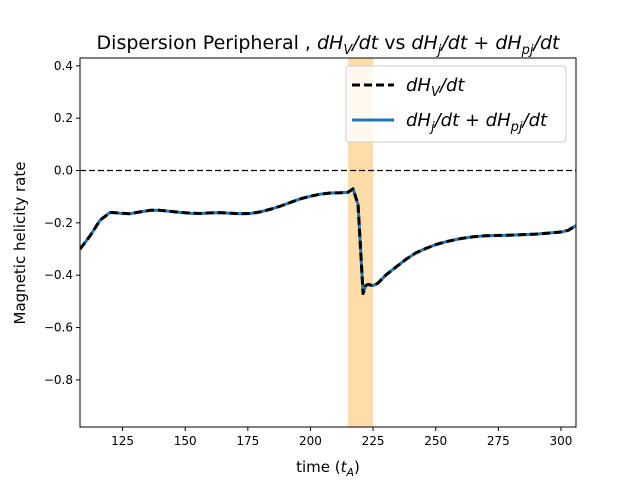  What do you see at coordinates (63, 118) in the screenshot?
I see `y-tick-label: 0.2` at bounding box center [63, 118].